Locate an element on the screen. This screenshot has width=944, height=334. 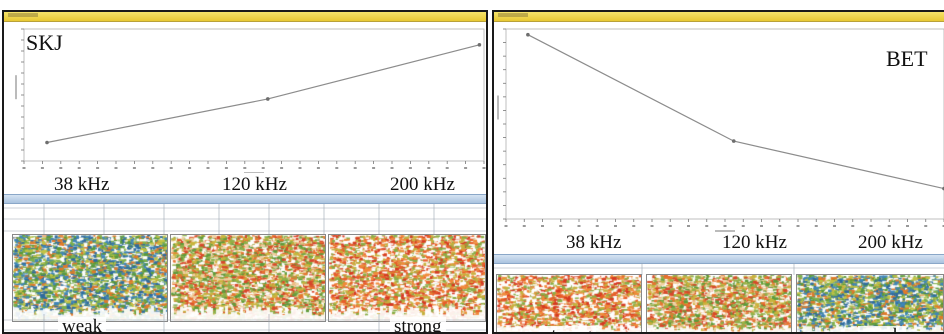
echogram-header-grid is located at coordinates (719, 269).